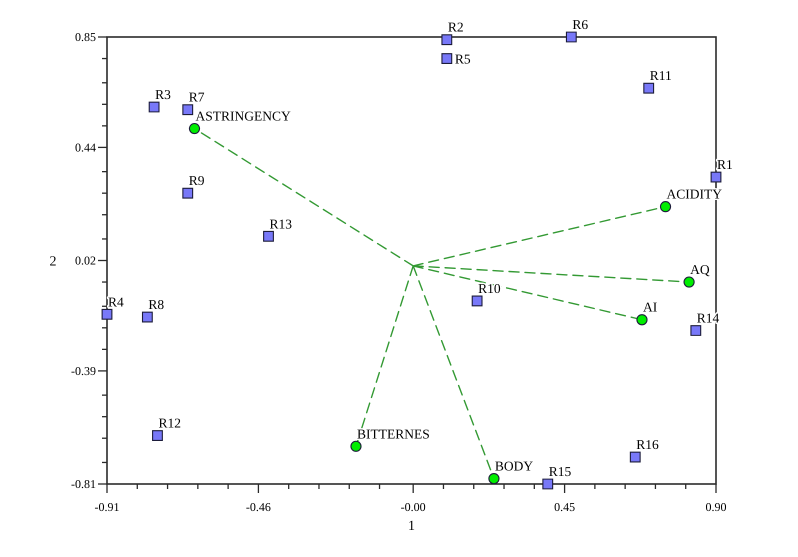  I want to click on annotation: R10, so click(489, 288).